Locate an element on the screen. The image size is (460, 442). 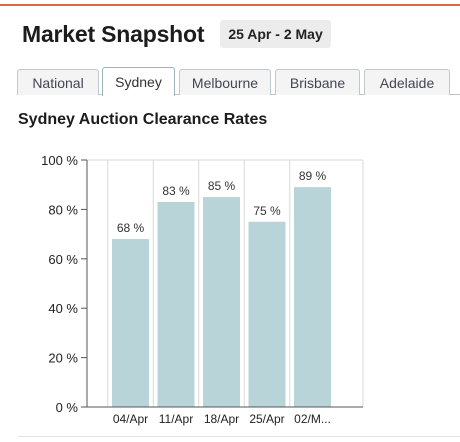
bottom-divider is located at coordinates (239, 436).